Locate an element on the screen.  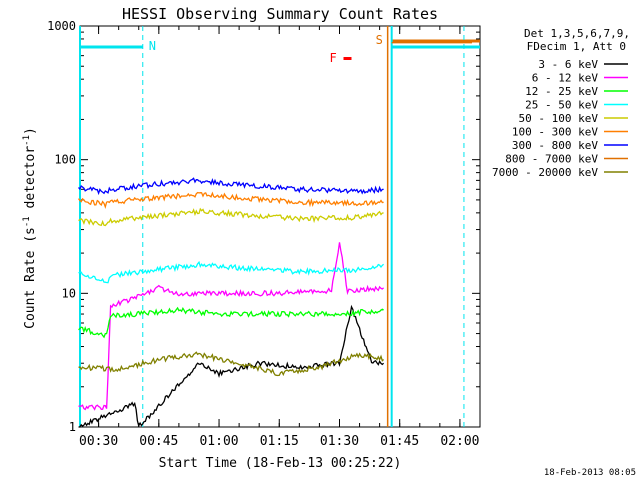
x-tick-label: 00:30 is located at coordinates (98, 441).